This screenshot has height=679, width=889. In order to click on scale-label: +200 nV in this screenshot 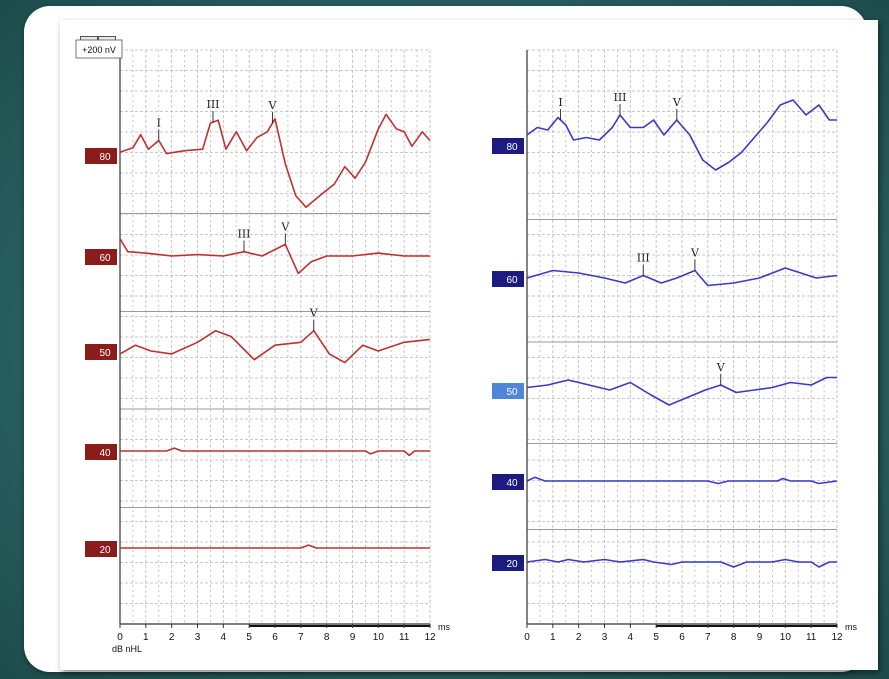, I will do `click(99, 50)`.